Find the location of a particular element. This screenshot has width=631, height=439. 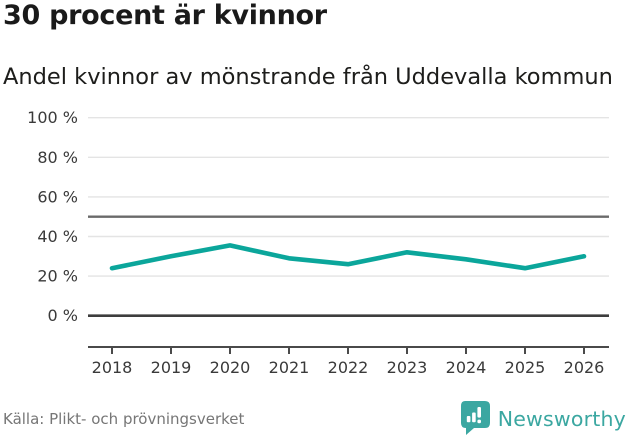

brand-name: Newsworthy is located at coordinates (561, 418).